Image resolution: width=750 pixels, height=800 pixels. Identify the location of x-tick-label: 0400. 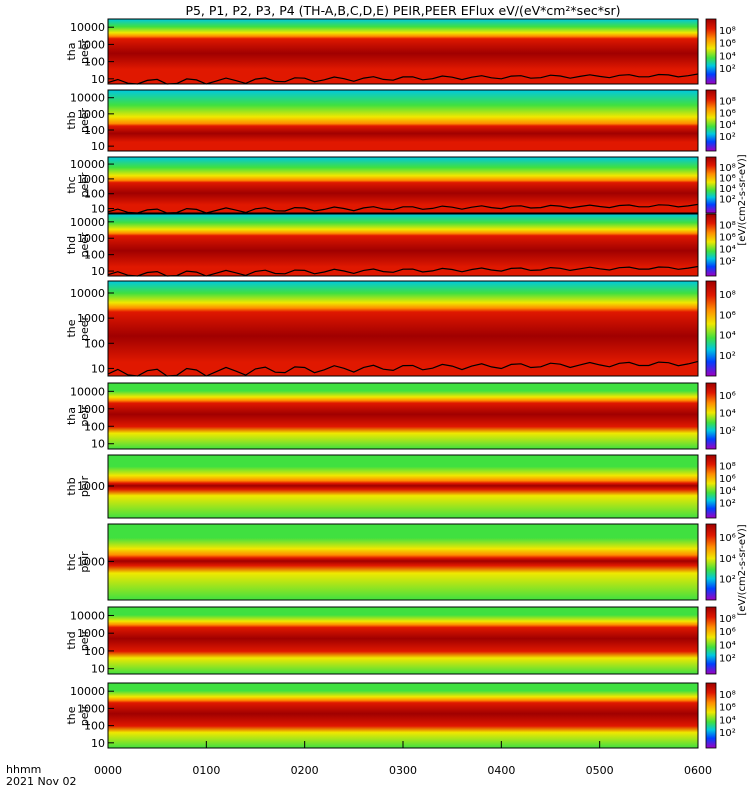
(501, 770).